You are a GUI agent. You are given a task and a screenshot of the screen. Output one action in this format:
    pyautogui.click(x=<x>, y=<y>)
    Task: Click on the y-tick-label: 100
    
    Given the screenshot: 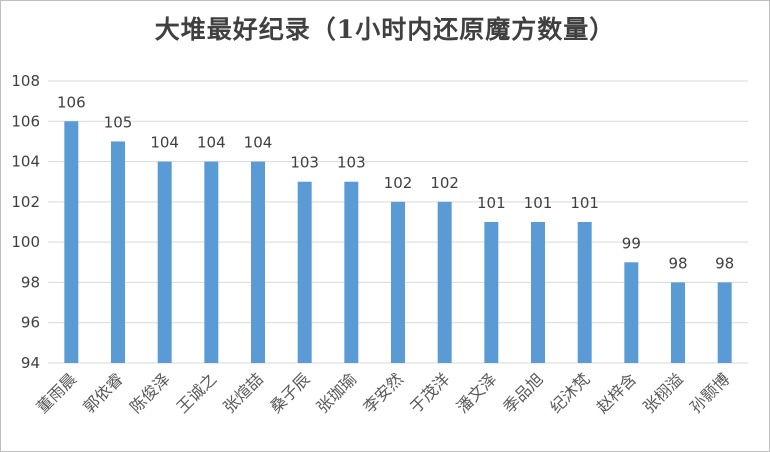 What is the action you would take?
    pyautogui.click(x=25, y=242)
    